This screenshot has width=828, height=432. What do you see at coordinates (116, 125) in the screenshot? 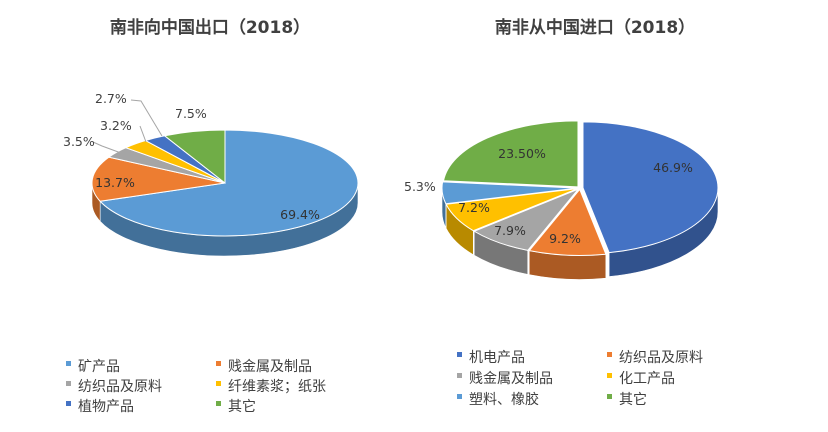
I see `data-label-3: 3.2%` at bounding box center [116, 125].